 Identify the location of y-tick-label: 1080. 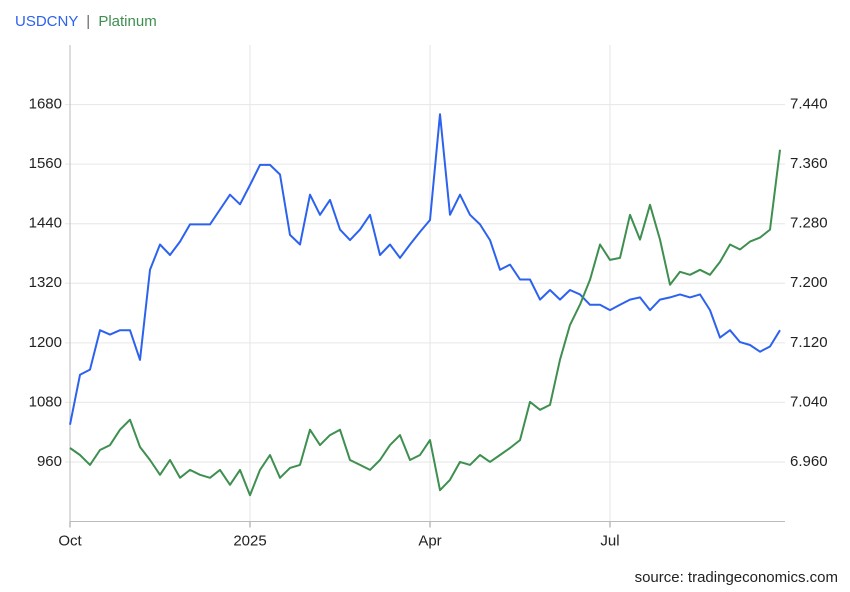
(45, 401).